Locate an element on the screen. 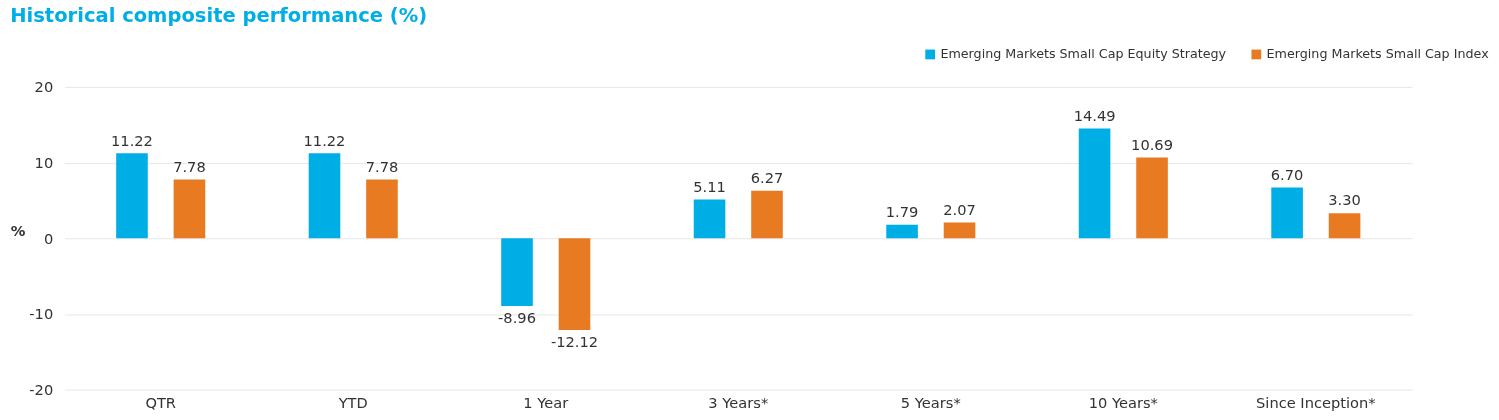  data-label: 3.30 is located at coordinates (1344, 200).